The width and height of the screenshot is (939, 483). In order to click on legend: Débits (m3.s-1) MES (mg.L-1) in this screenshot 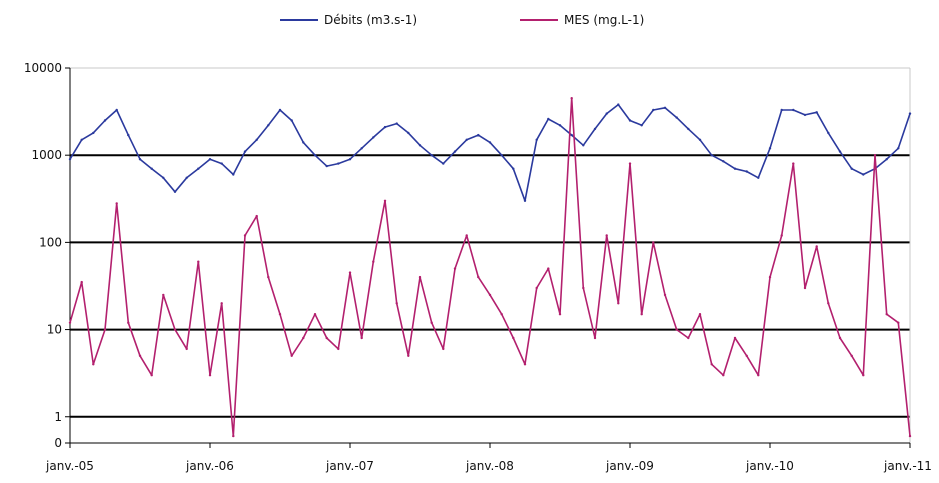, I will do `click(462, 20)`.